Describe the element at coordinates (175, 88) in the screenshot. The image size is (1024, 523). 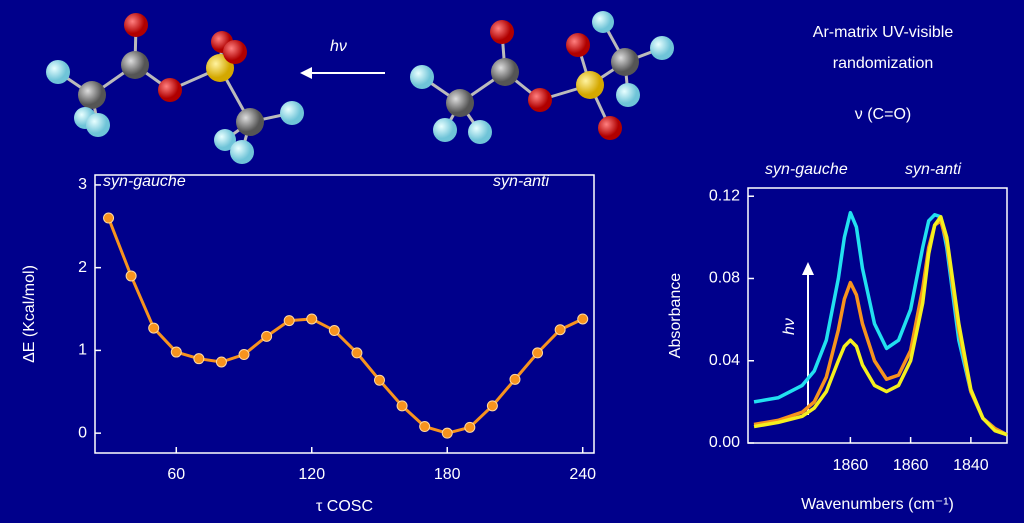
I see `molecule-syn-gauche` at that location.